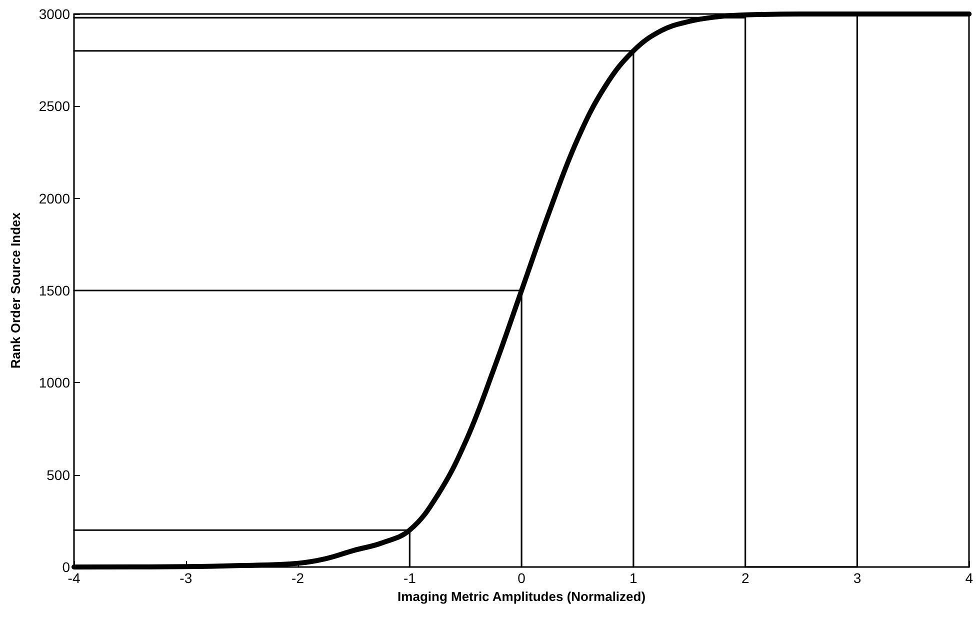 The height and width of the screenshot is (617, 976). What do you see at coordinates (66, 567) in the screenshot?
I see `y-tick-label: 0` at bounding box center [66, 567].